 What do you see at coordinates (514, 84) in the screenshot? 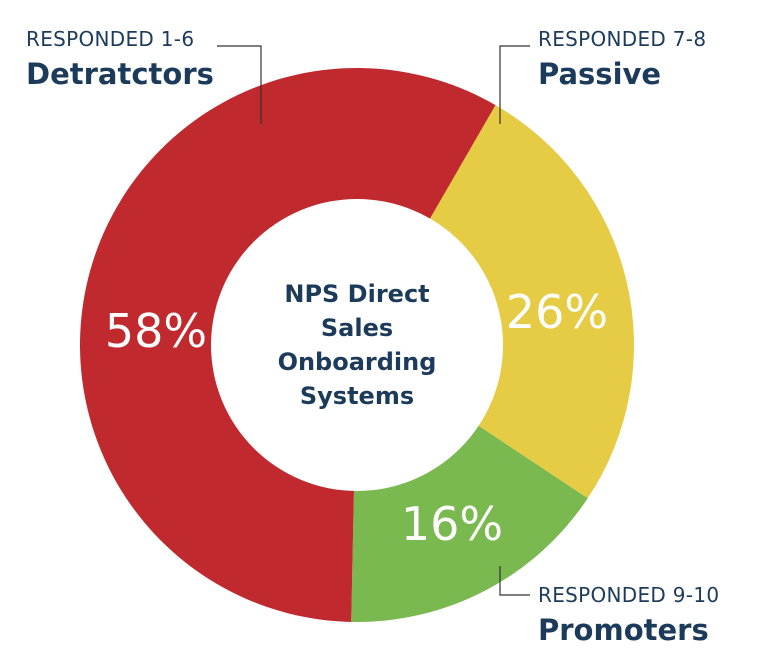
I see `leader-line-passive` at bounding box center [514, 84].